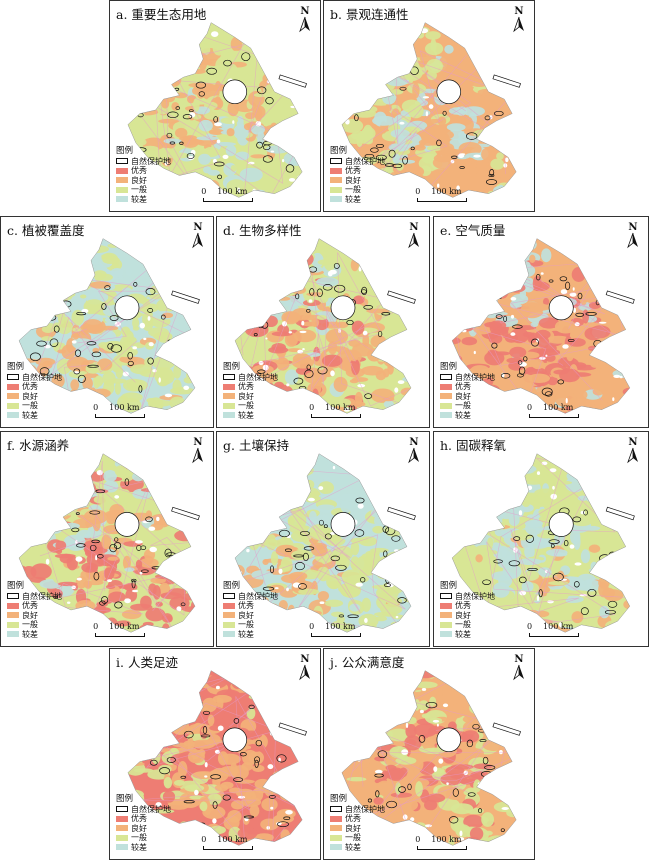 The image size is (650, 860). Describe the element at coordinates (107, 322) in the screenshot. I see `map-panel-c: c. 植被覆盖度 N 图例 自然保护地 优秀 良好 一般 较差 0 100 km` at that location.